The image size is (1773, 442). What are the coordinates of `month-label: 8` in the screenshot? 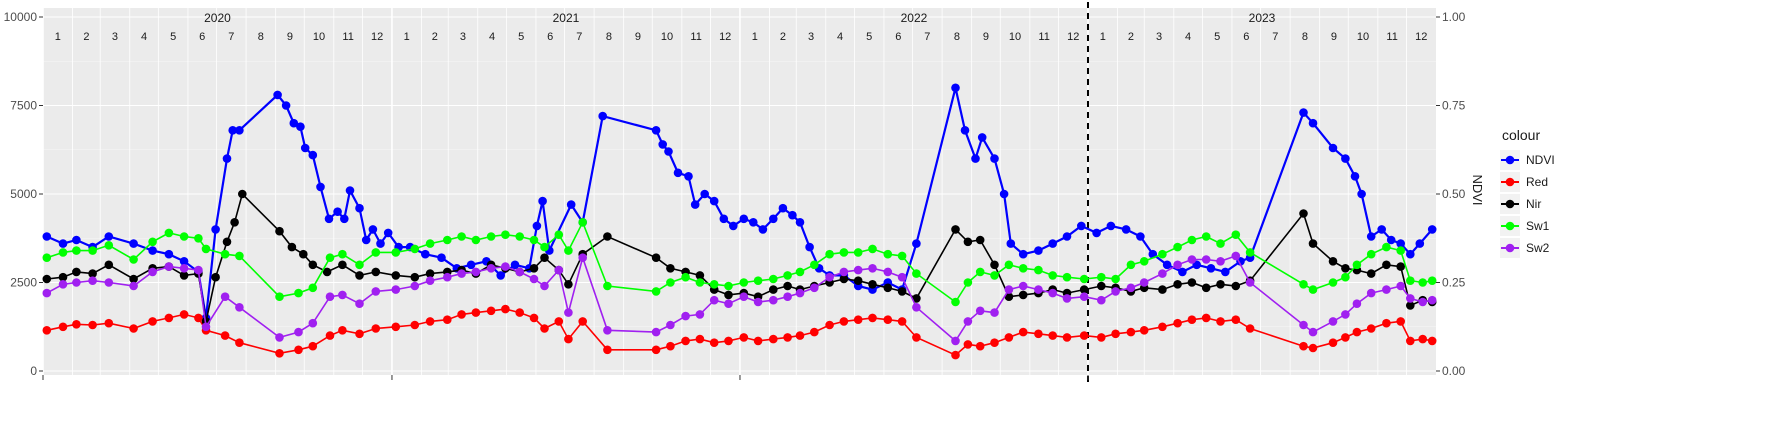 It's located at (1305, 37).